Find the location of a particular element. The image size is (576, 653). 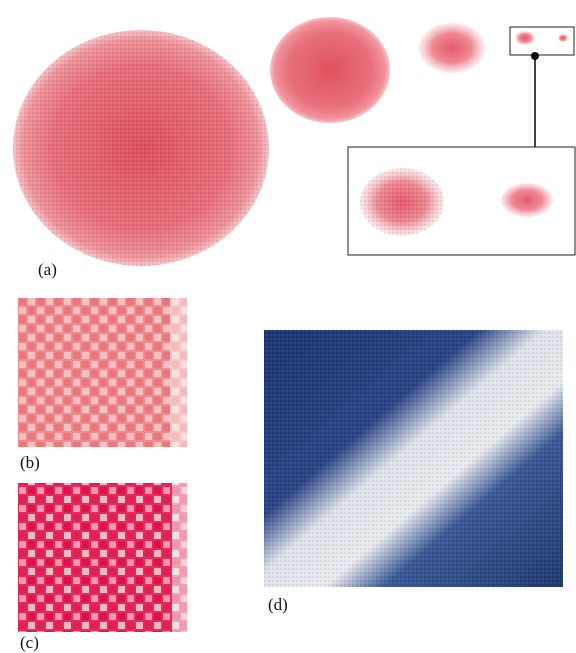

panel-b: (b) is located at coordinates (102, 385).